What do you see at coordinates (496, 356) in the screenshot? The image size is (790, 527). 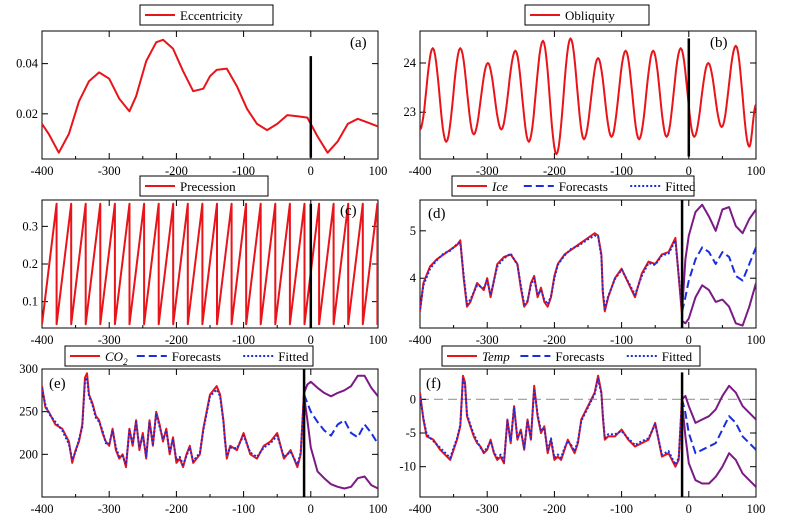 I see `legend-text: Temp` at bounding box center [496, 356].